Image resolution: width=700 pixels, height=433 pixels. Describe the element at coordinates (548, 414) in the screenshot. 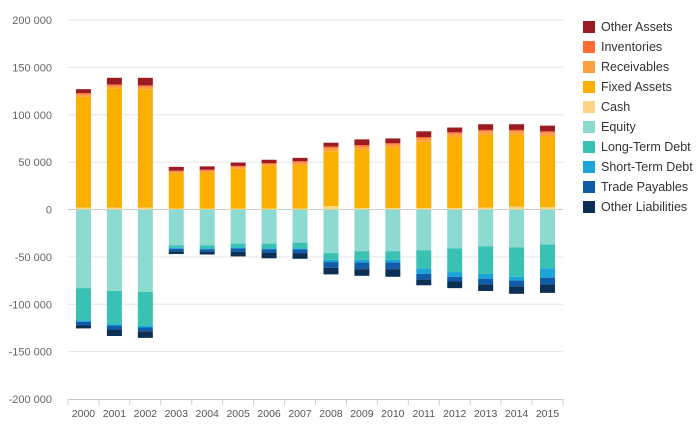

I see `x-tick-label: 2015` at that location.